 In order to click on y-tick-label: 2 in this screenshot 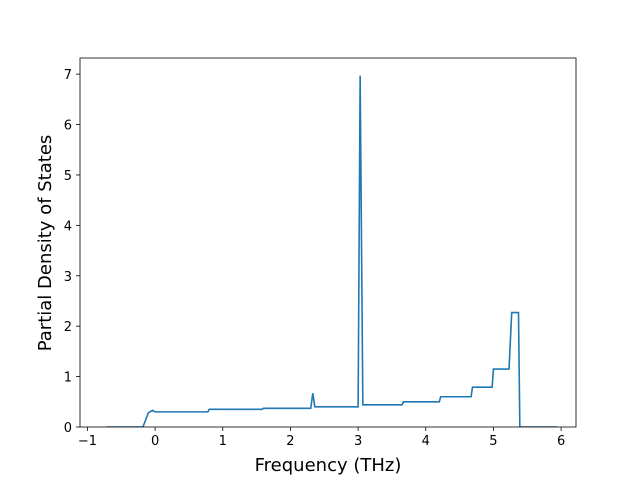, I will do `click(68, 327)`.